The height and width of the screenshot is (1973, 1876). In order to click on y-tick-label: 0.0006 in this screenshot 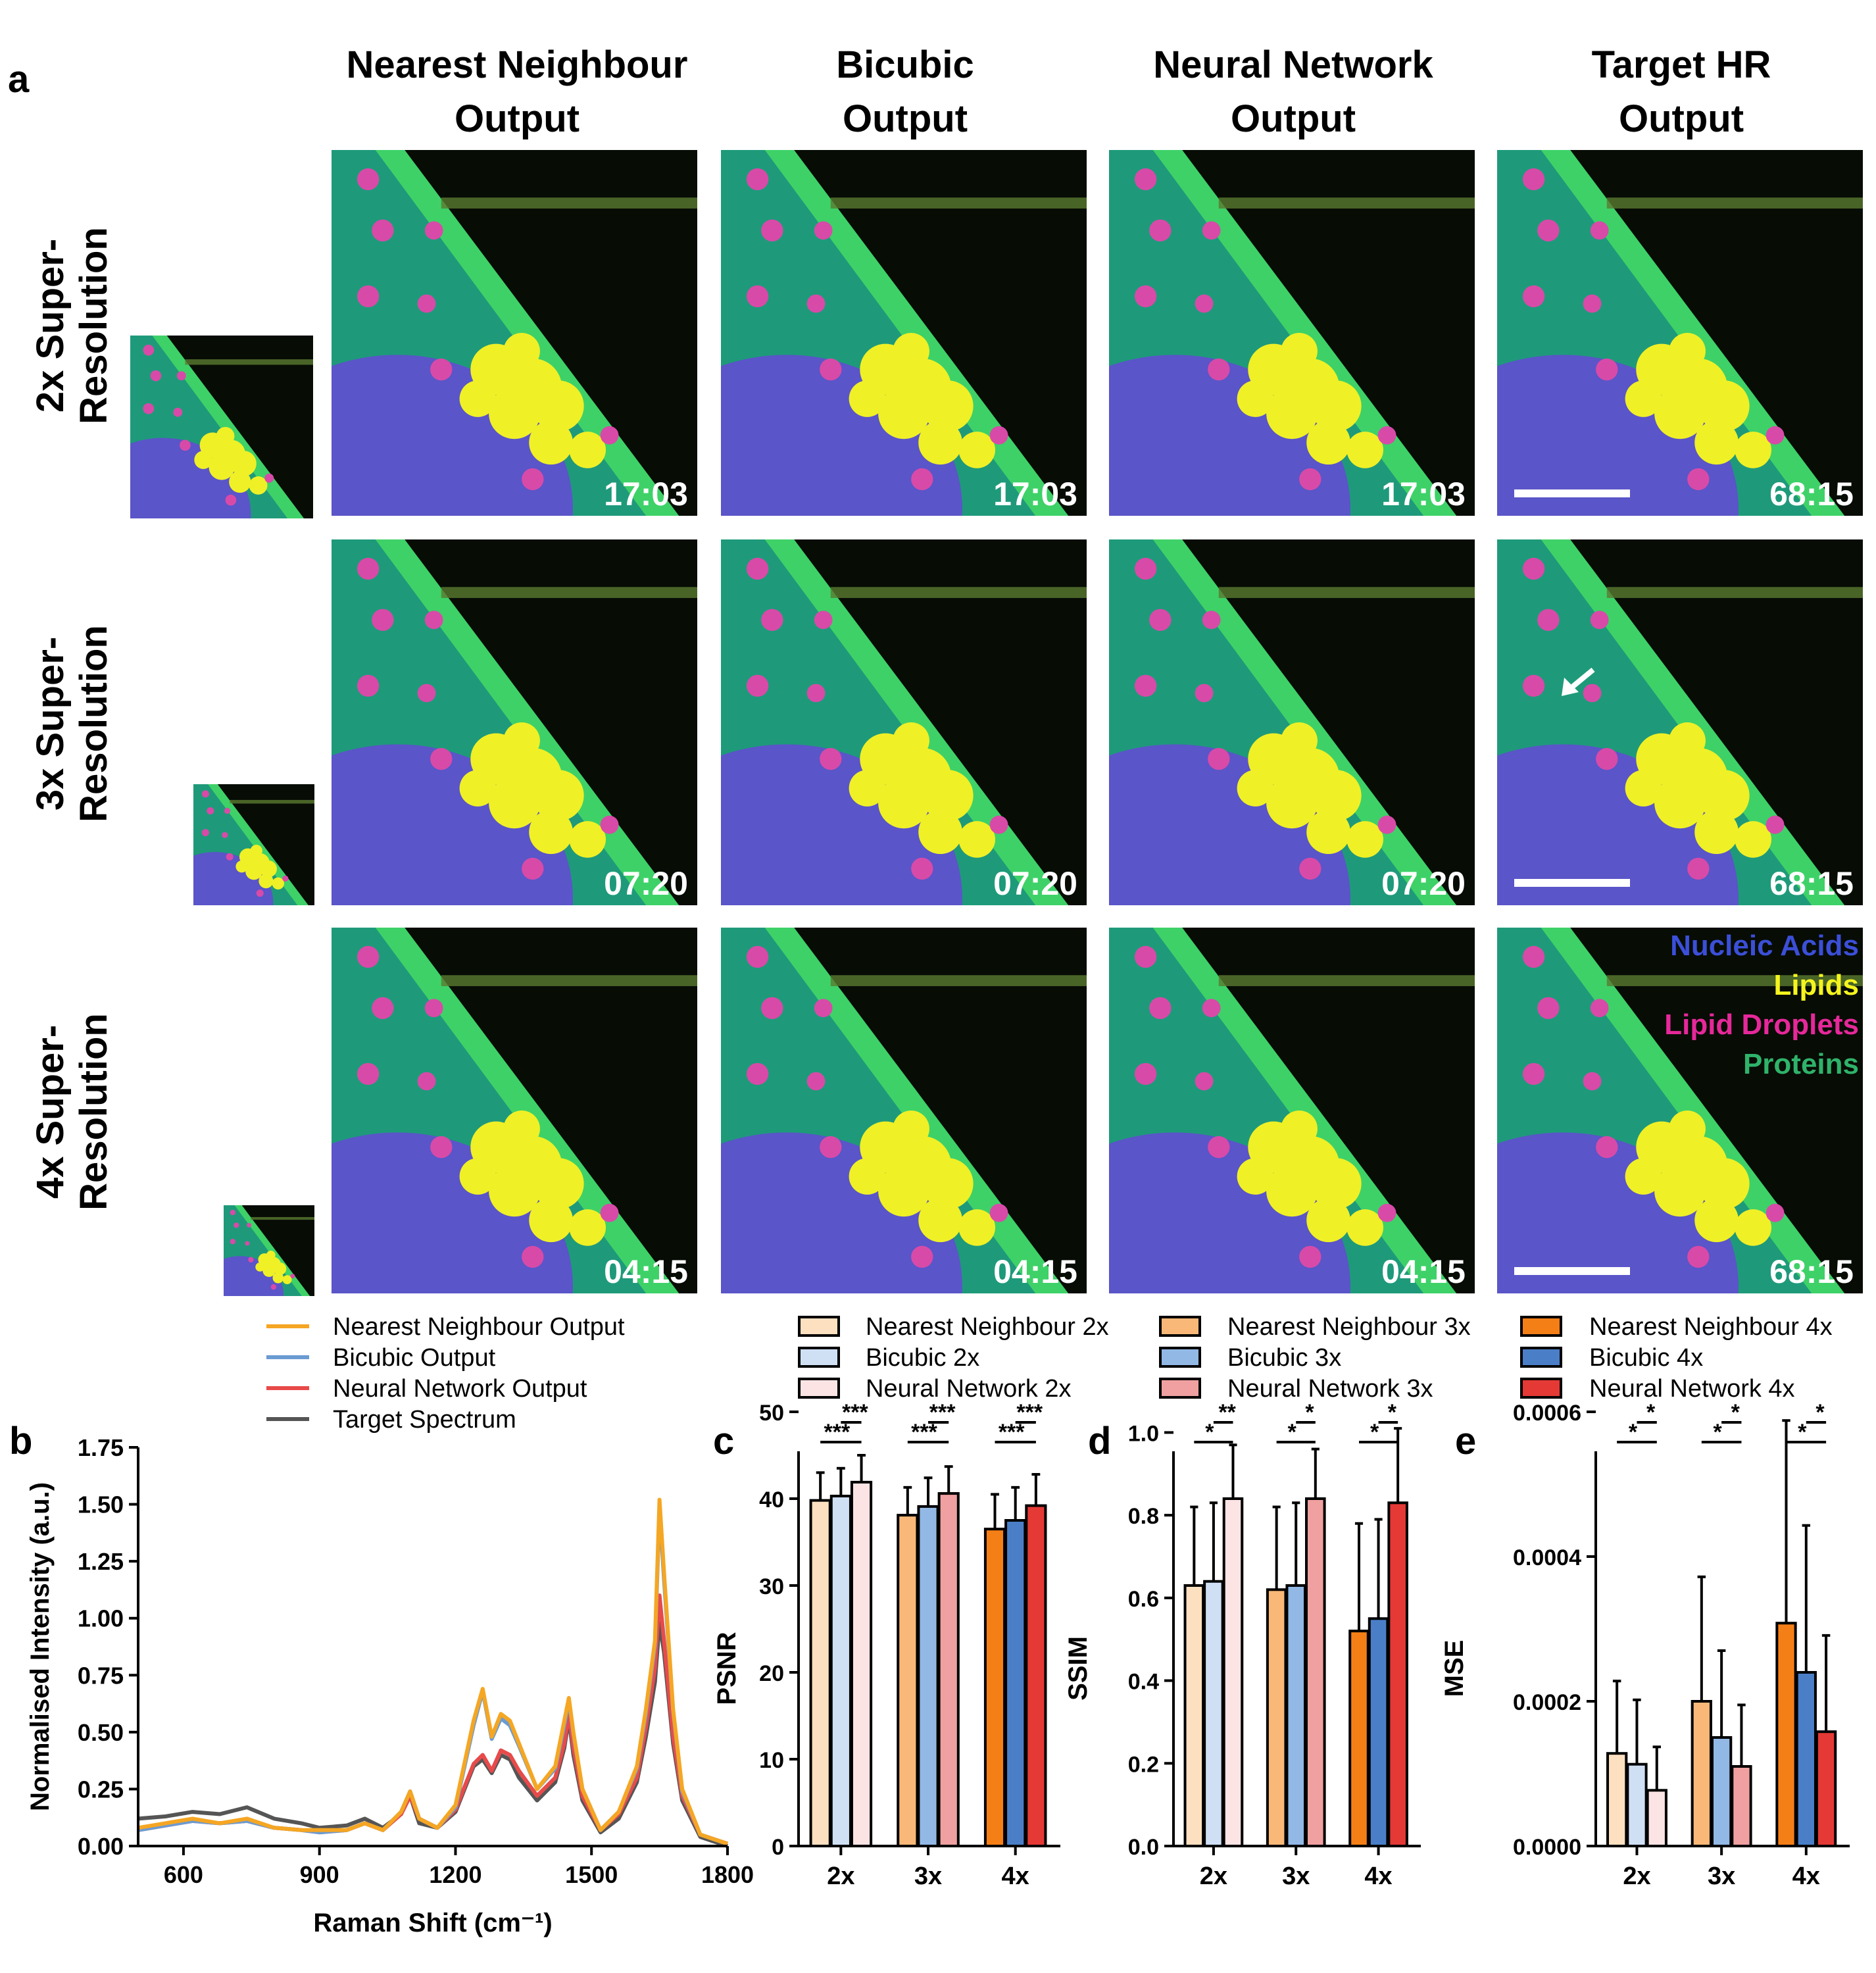, I will do `click(1547, 1413)`.